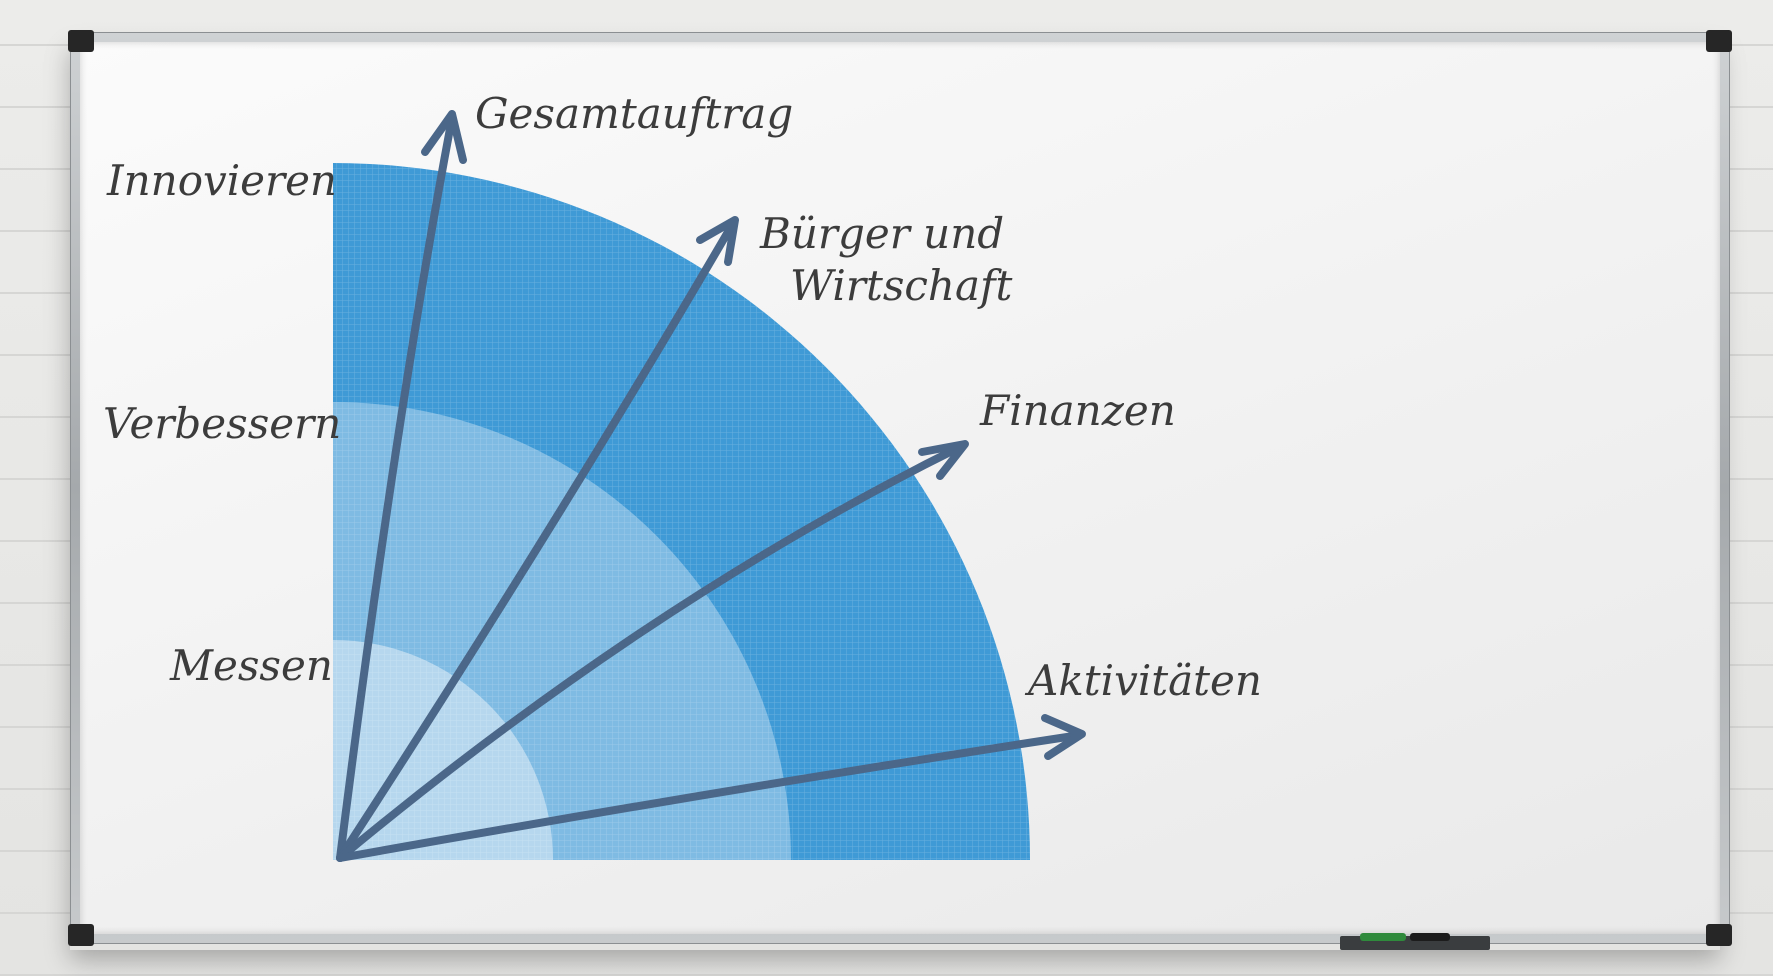  Describe the element at coordinates (1077, 410) in the screenshot. I see `axis-label-finanzen: Finanzen` at that location.